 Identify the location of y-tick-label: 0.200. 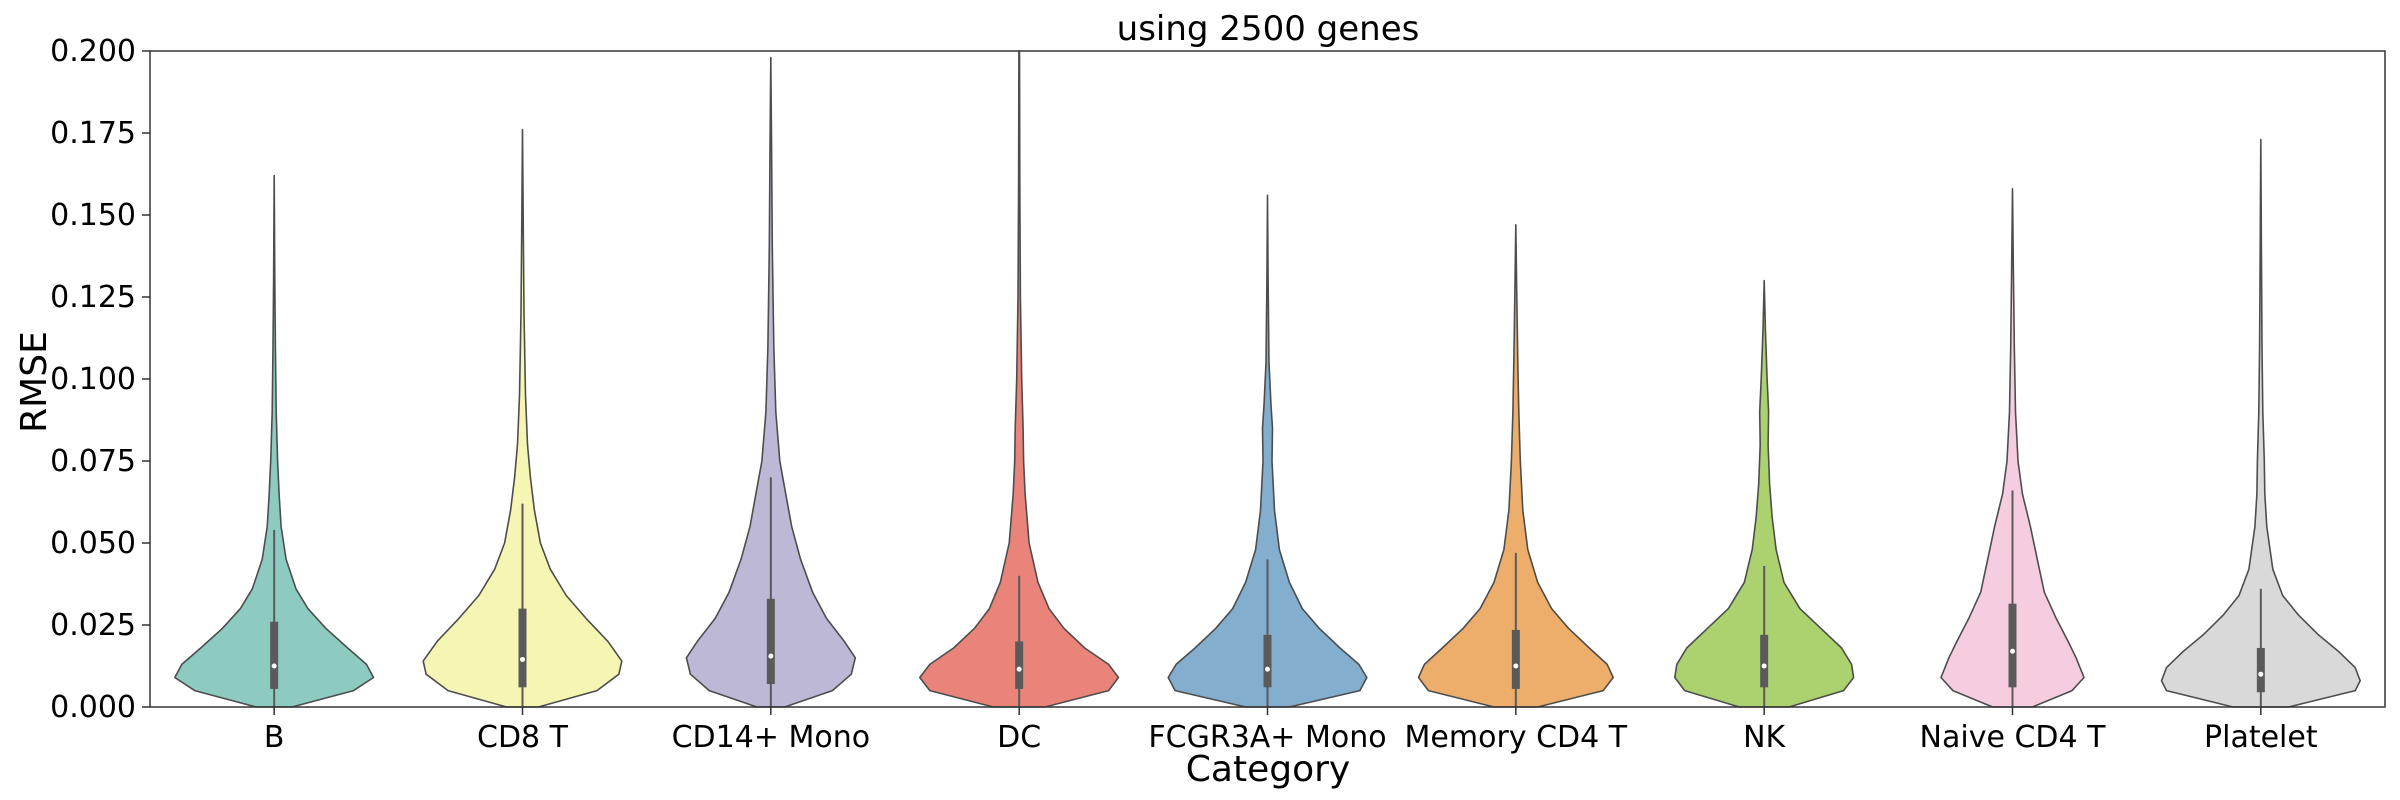
(93, 51).